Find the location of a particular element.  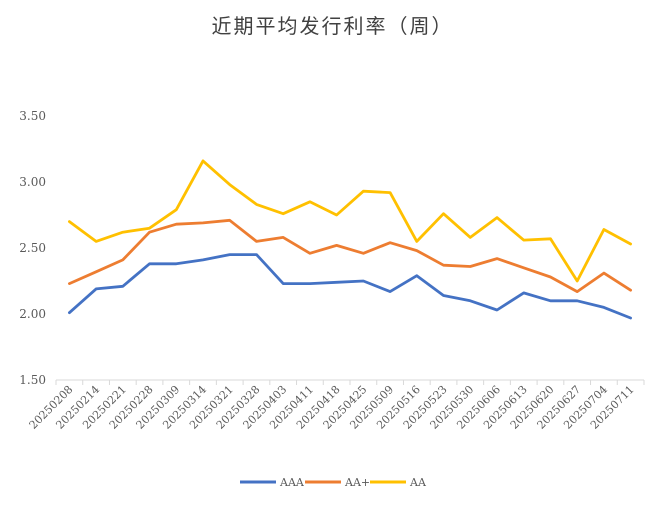

series-line-aa-plus is located at coordinates (350, 256).